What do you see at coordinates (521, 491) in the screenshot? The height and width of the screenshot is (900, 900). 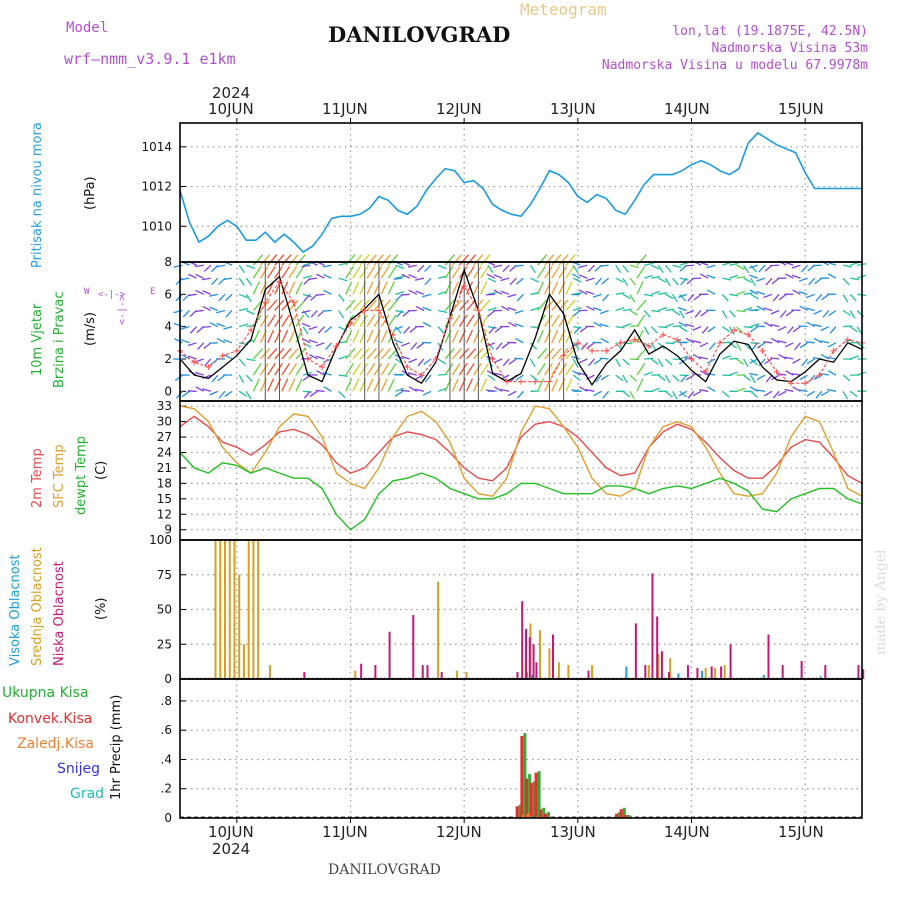 I see `dewpt-line` at bounding box center [521, 491].